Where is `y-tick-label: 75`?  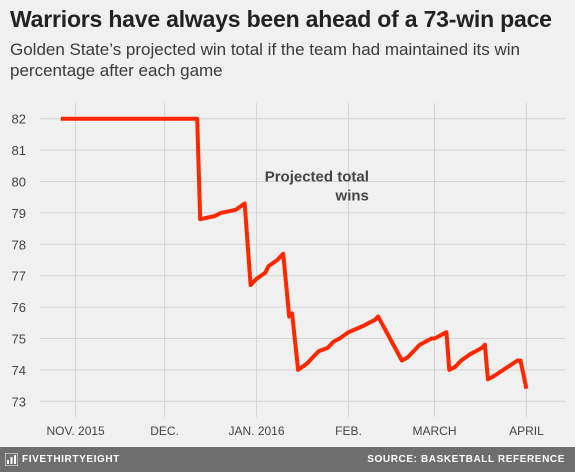
y-tick-label: 75 is located at coordinates (19, 339).